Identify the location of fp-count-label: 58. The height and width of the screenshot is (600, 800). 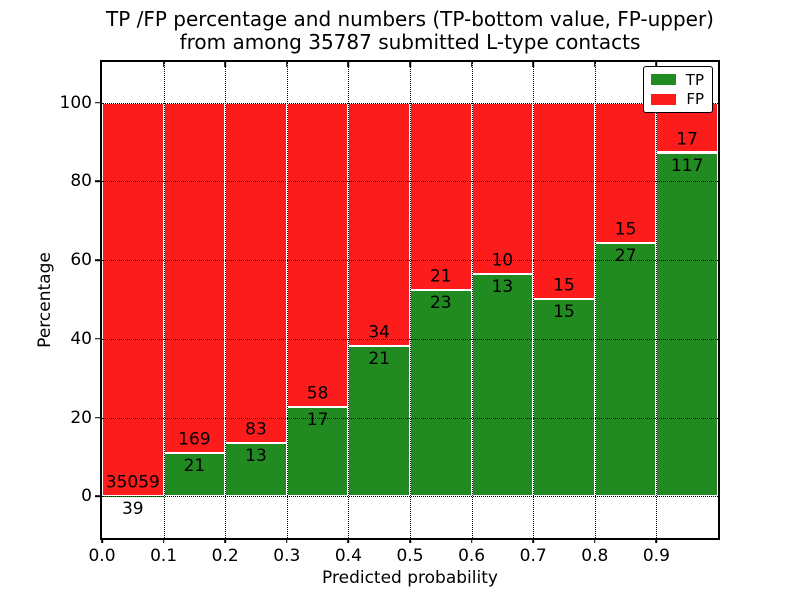
(317, 393).